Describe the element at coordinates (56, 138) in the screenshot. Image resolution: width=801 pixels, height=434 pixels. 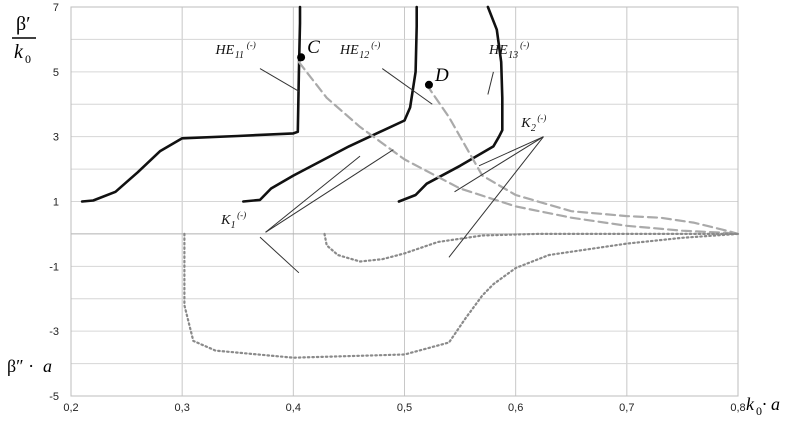
I see `y-tick-label: 3` at that location.